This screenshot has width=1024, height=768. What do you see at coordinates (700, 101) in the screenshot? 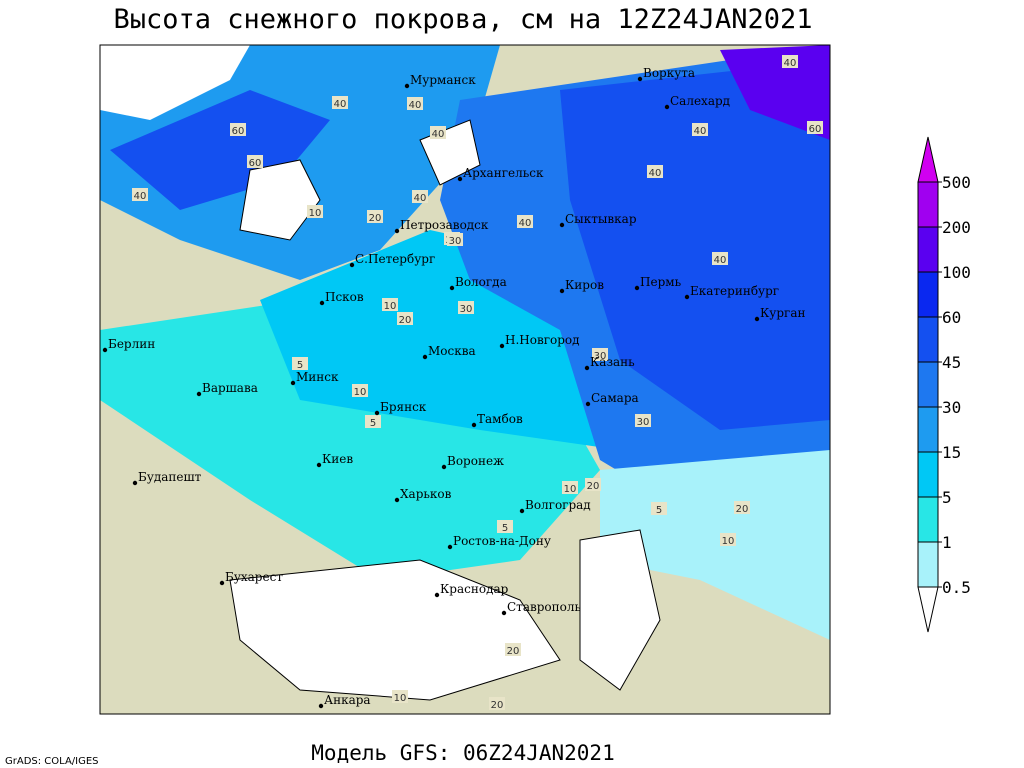
I see `city-label: Салехард` at bounding box center [700, 101].